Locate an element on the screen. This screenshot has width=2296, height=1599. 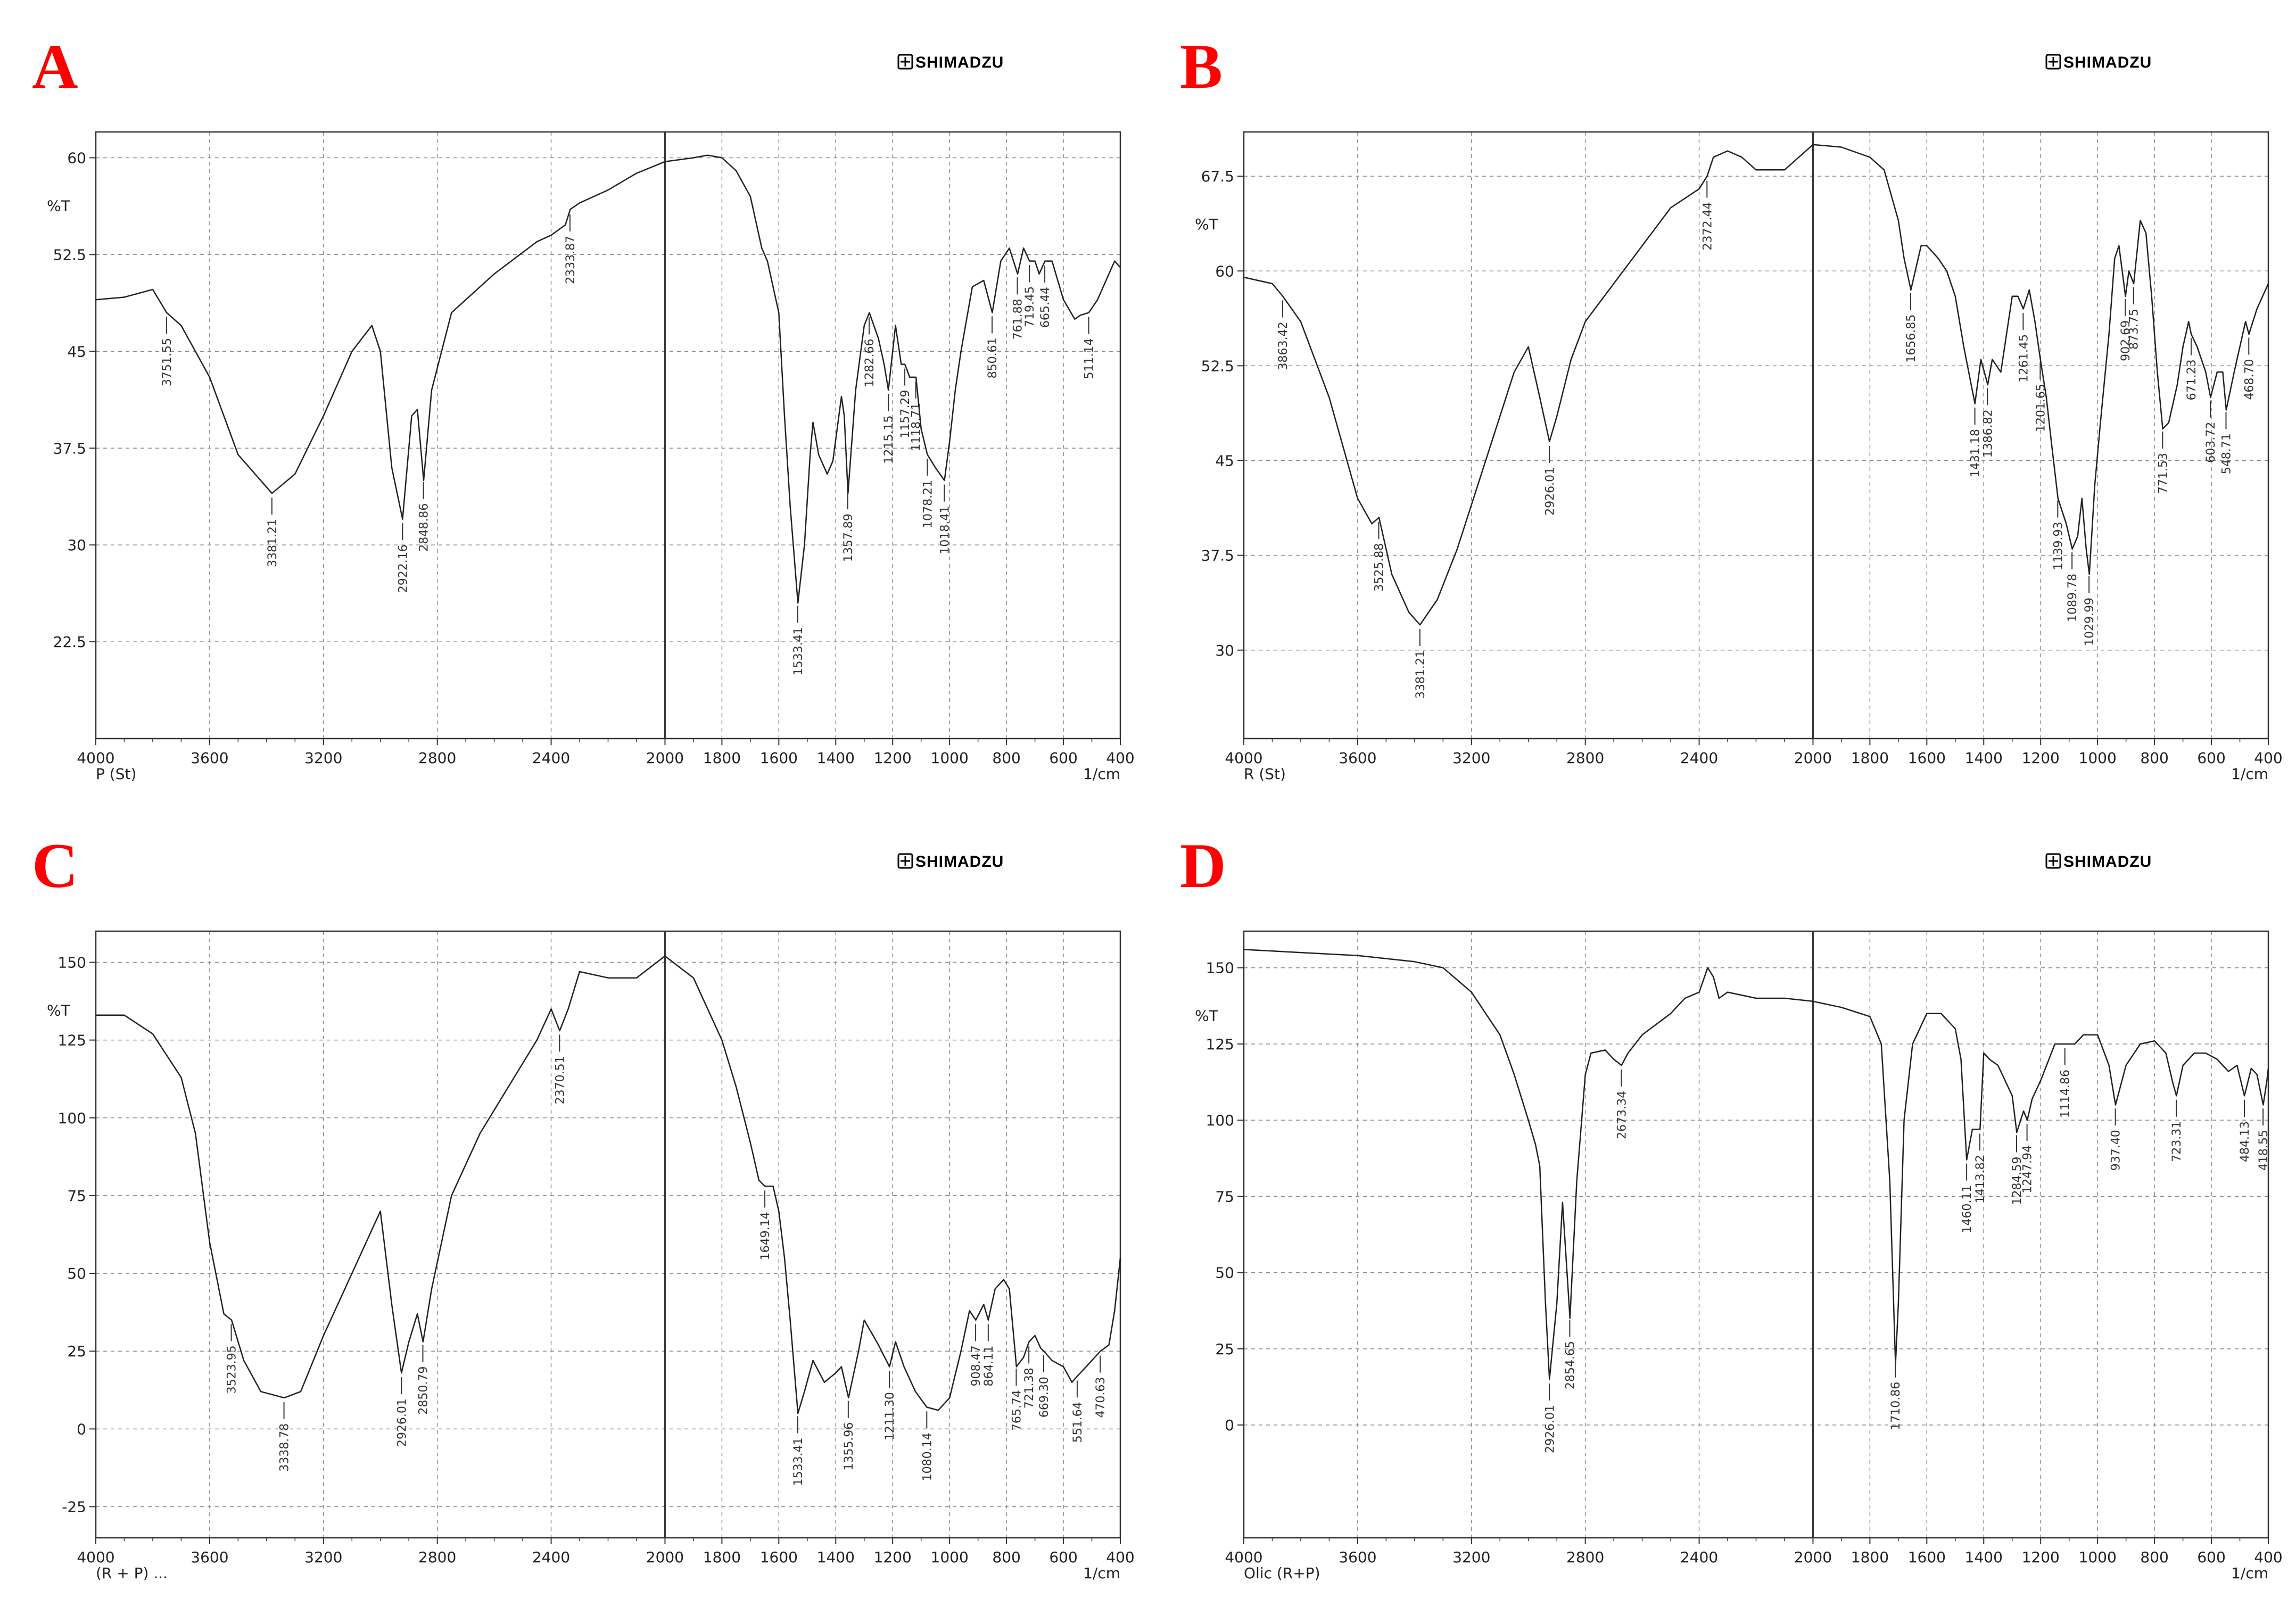
sample-label: R (St) is located at coordinates (1265, 774).